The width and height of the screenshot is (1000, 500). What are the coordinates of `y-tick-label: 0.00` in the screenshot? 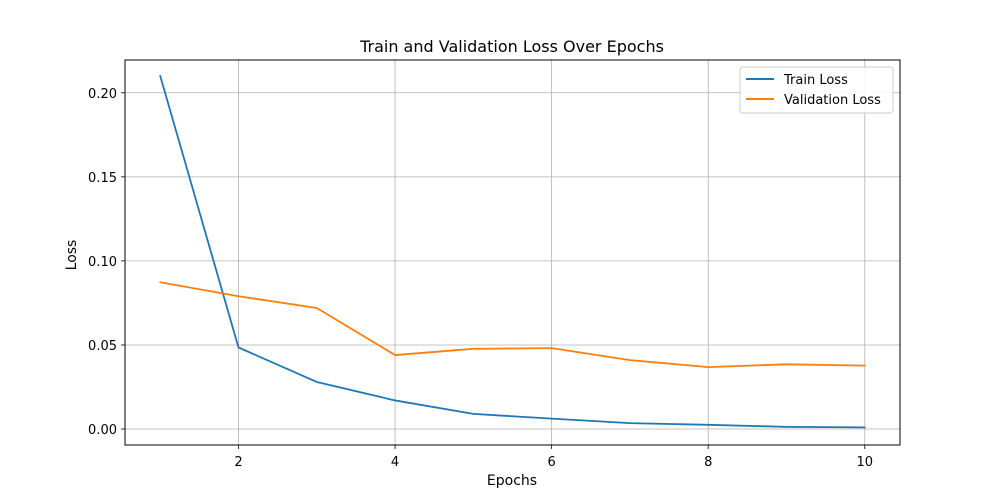 It's located at (102, 430).